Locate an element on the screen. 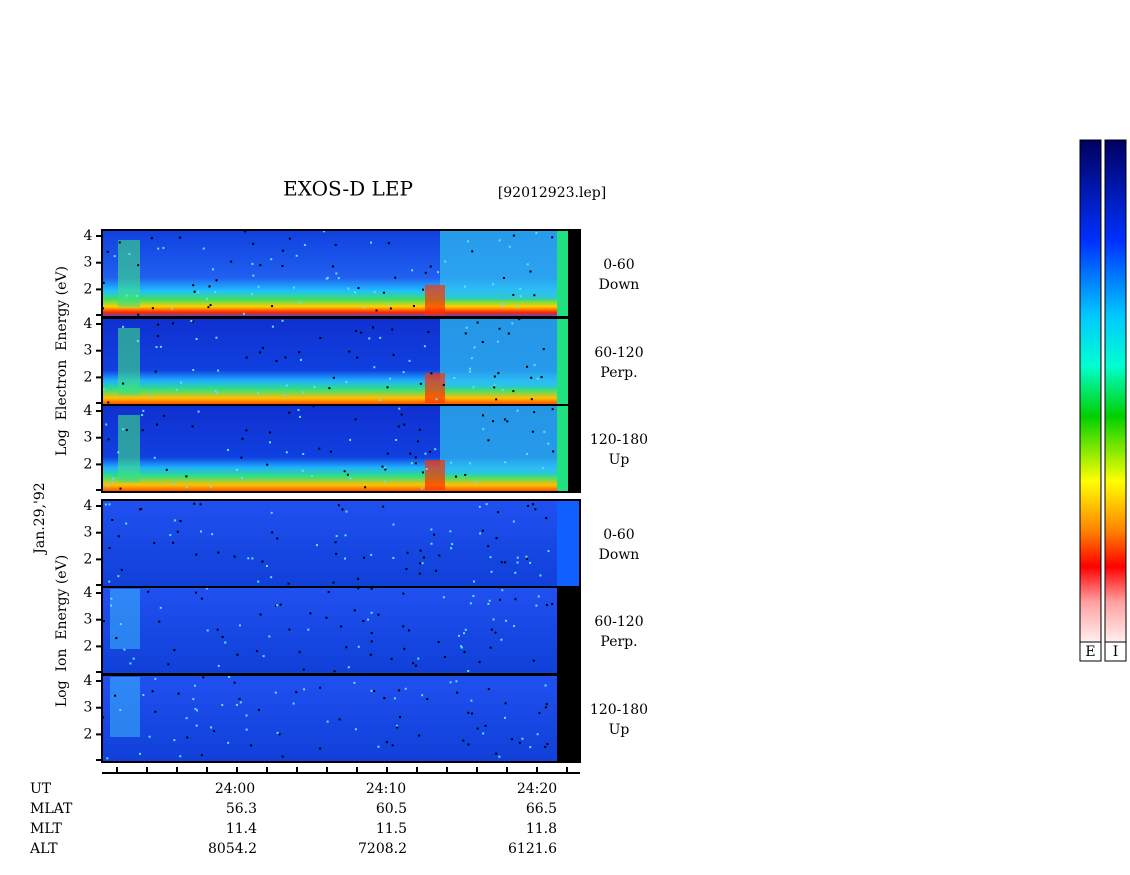 This screenshot has height=875, width=1130. ephemeris-value: 56.3 is located at coordinates (241, 809).